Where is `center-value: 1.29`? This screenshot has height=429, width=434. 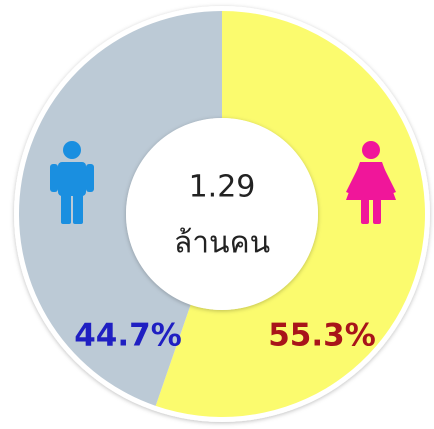 center-value: 1.29 is located at coordinates (222, 187).